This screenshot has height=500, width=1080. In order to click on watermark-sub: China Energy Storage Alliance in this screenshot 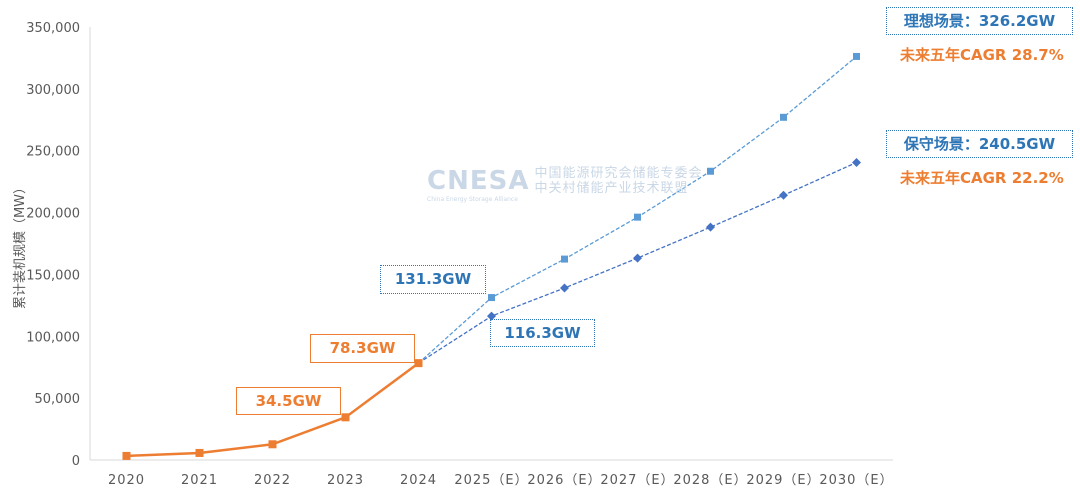, I will do `click(472, 199)`.